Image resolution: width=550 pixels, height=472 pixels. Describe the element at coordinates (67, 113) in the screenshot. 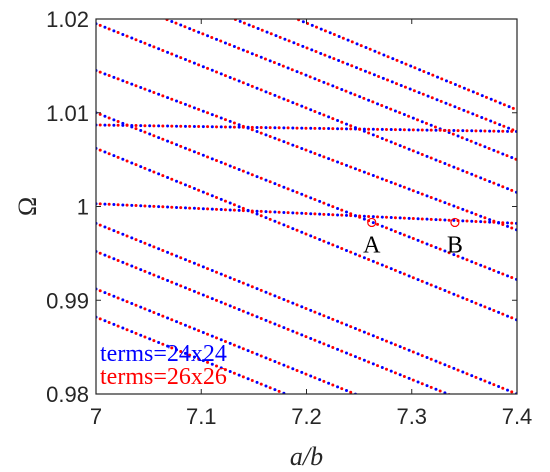

I see `y-tick-label: 1.01` at that location.